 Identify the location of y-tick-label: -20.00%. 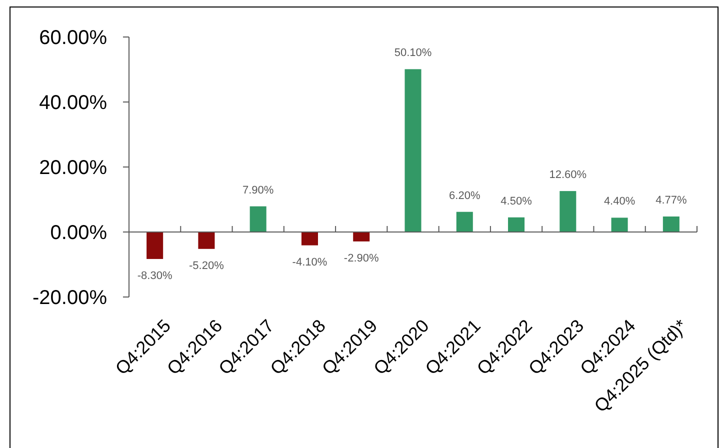
(70, 298).